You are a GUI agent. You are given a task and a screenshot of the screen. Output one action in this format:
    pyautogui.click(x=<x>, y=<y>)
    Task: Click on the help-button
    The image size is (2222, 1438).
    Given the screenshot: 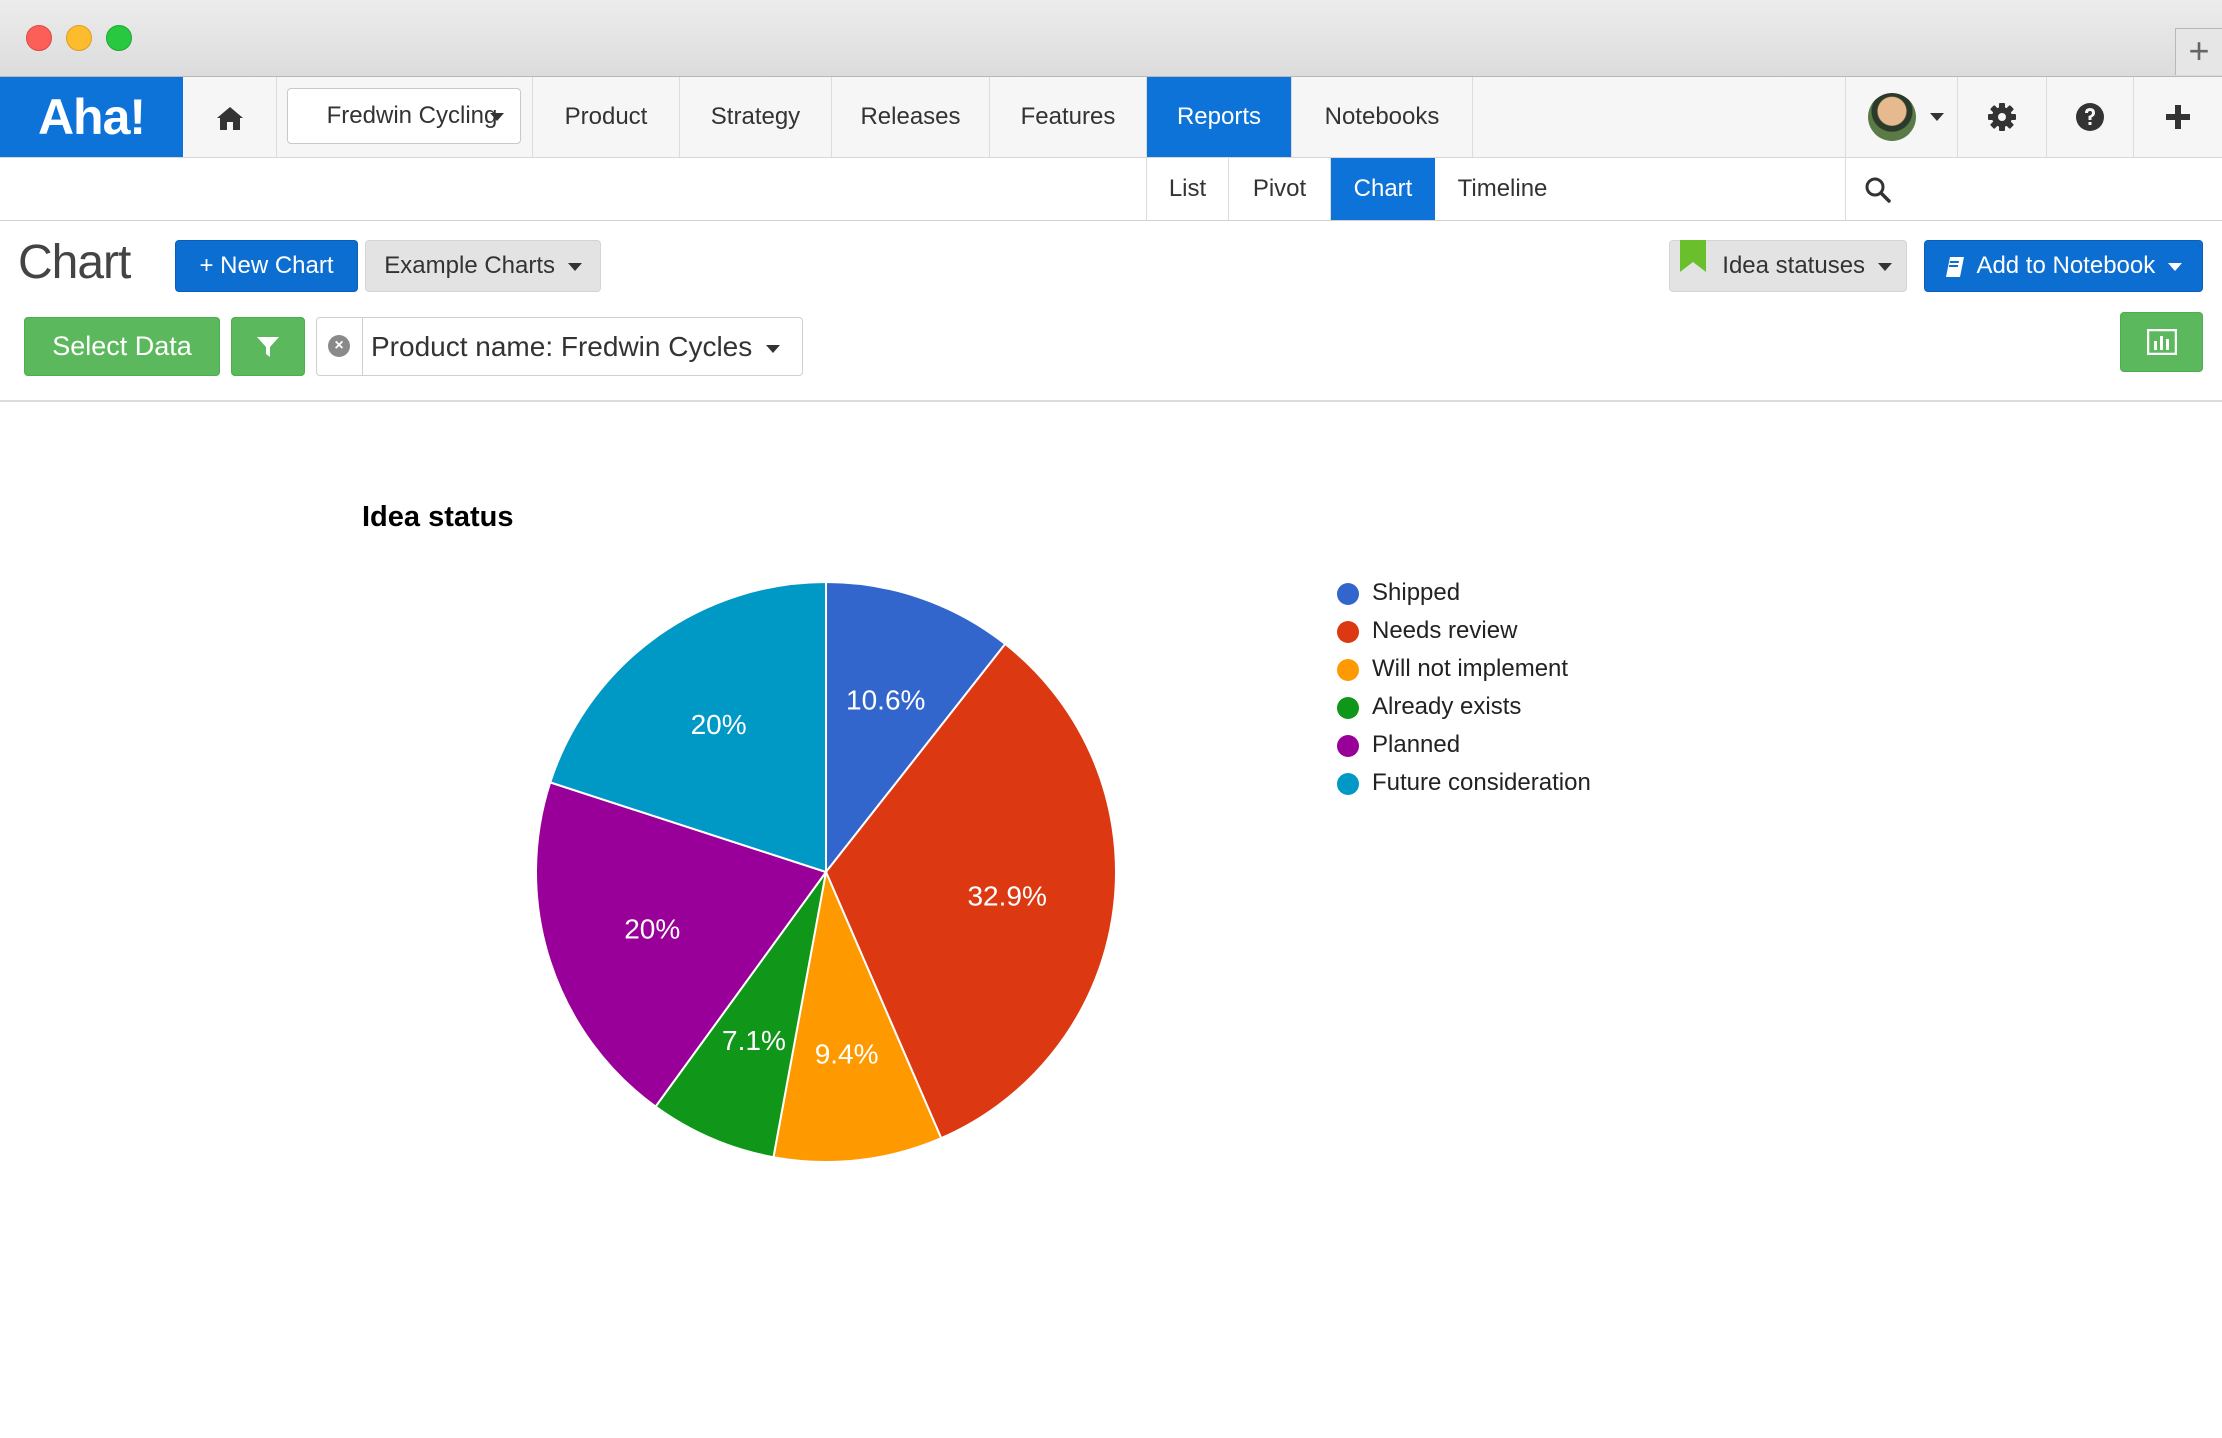 What is the action you would take?
    pyautogui.click(x=2089, y=117)
    